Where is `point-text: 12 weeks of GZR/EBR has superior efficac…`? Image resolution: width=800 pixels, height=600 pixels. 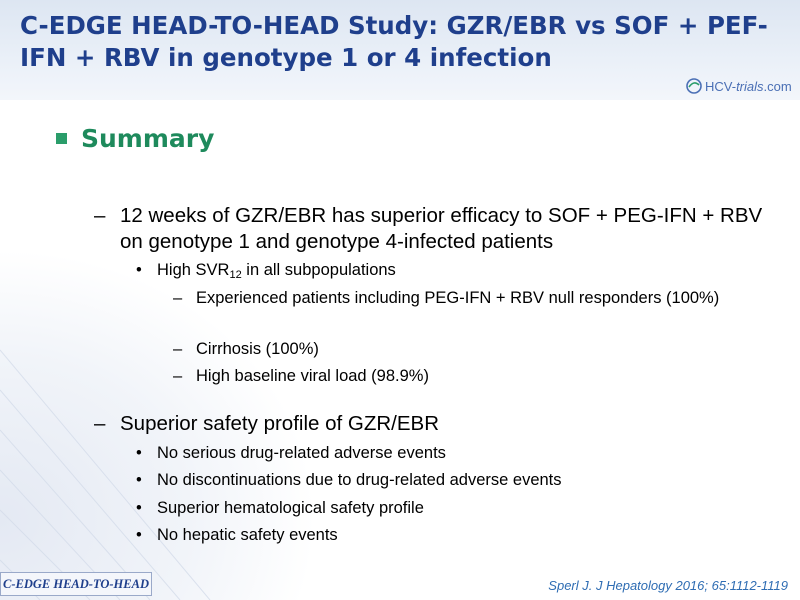
point-text: 12 weeks of GZR/EBR has superior efficac… is located at coordinates (441, 228).